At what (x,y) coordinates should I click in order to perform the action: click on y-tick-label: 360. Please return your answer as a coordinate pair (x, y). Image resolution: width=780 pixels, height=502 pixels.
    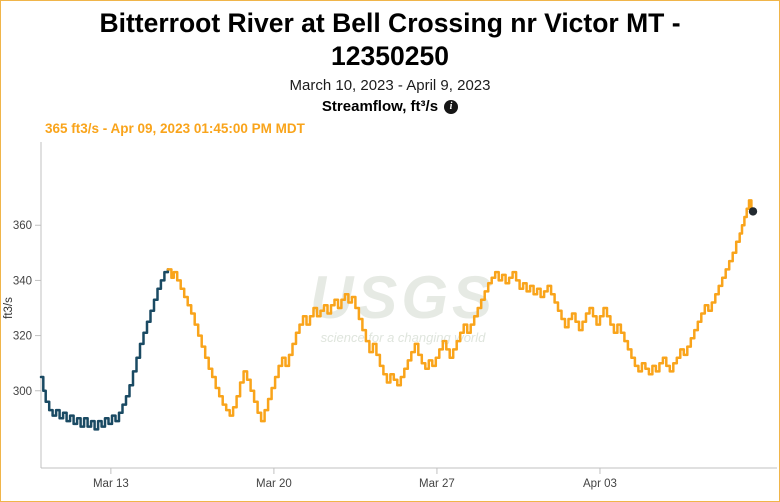
    Looking at the image, I should click on (22, 226).